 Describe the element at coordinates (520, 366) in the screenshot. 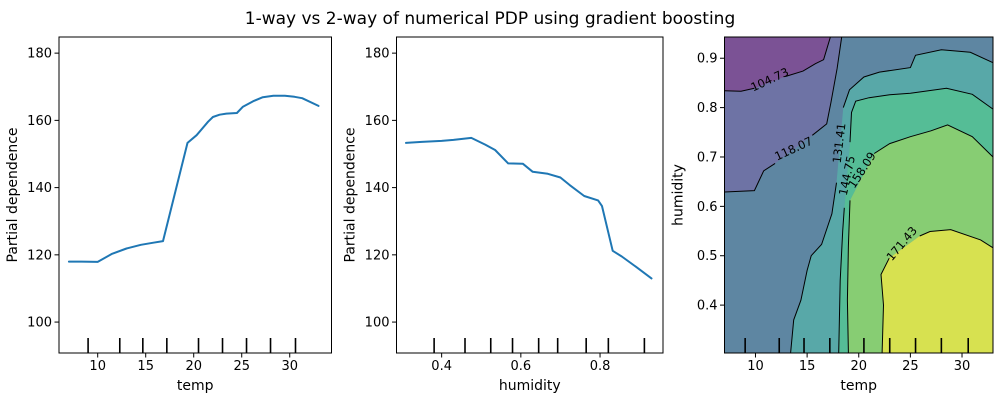

I see `x-axis-tick-label: 0.6` at that location.